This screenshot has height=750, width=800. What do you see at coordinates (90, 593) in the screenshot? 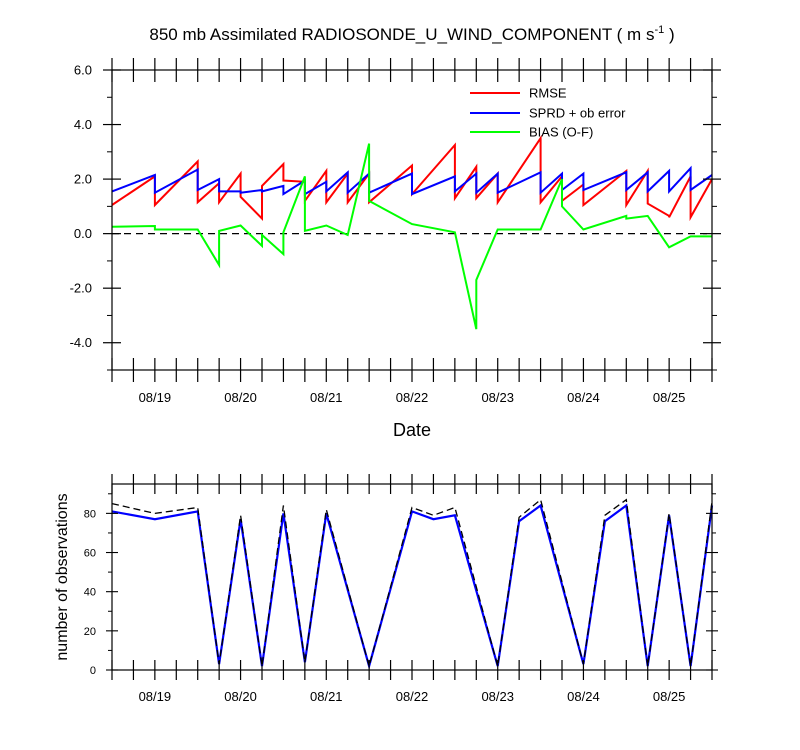
I see `y-tick-label: 40` at bounding box center [90, 593].